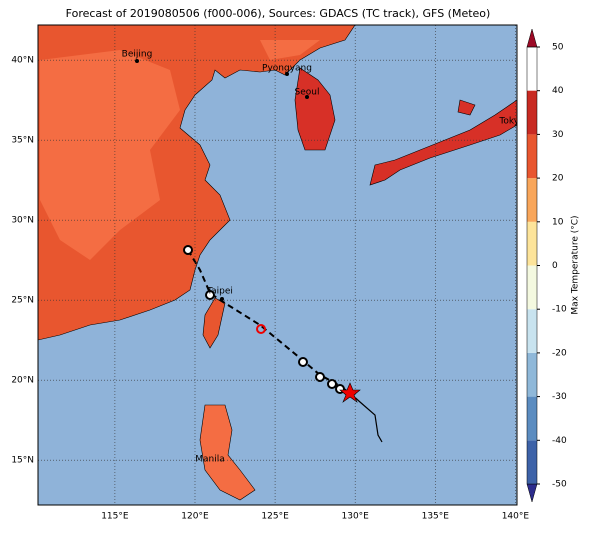  I want to click on x-tick-label: 115°E, so click(115, 517).